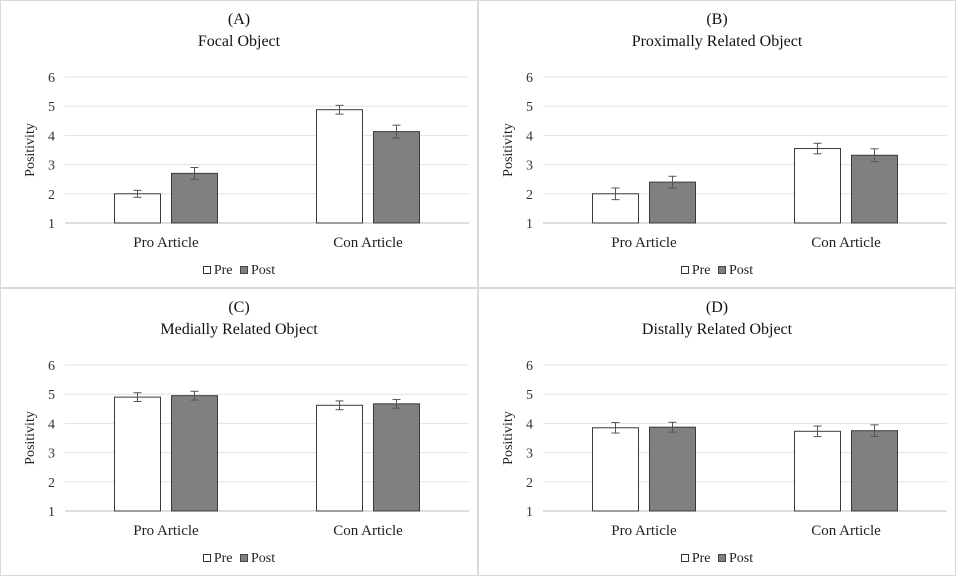 This screenshot has width=956, height=577. What do you see at coordinates (239, 19) in the screenshot?
I see `panel-label: (A)` at bounding box center [239, 19].